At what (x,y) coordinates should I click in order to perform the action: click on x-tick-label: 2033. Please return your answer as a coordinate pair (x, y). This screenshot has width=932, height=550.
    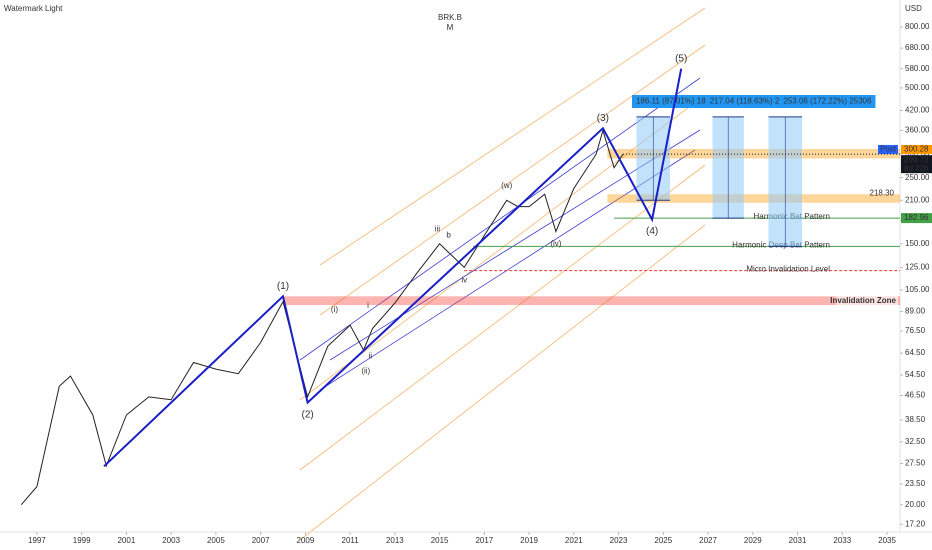
    Looking at the image, I should click on (842, 540).